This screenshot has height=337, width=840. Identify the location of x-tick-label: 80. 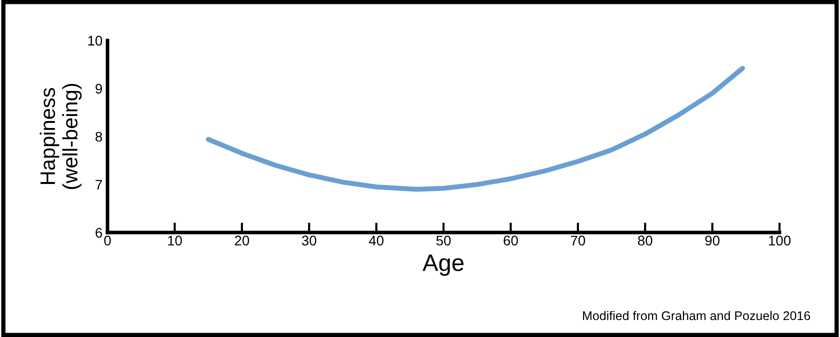
(645, 241).